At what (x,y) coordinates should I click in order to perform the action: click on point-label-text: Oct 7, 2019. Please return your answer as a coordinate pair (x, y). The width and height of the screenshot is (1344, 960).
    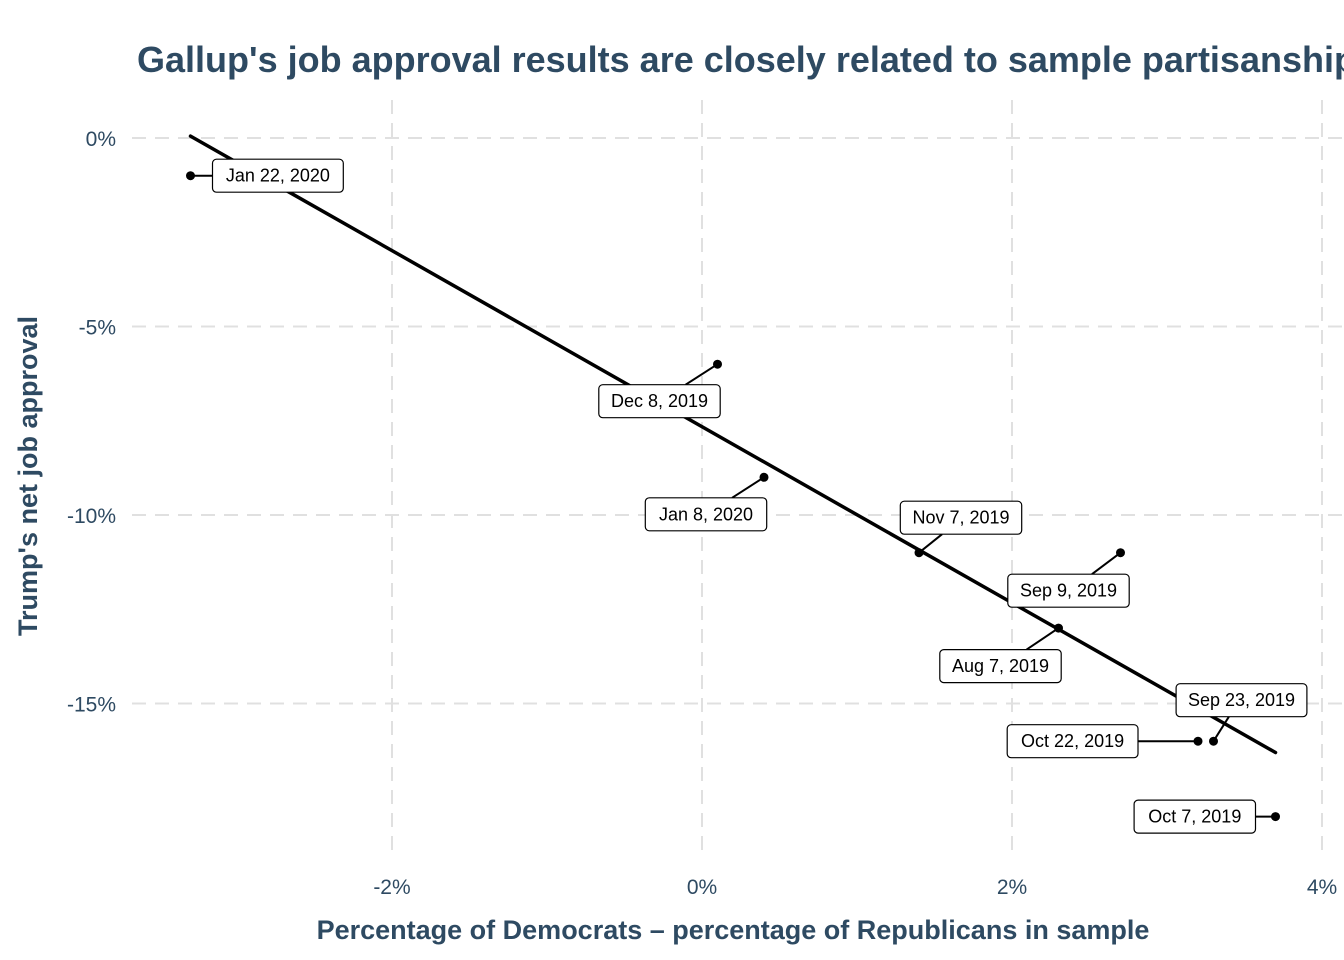
    Looking at the image, I should click on (1194, 817).